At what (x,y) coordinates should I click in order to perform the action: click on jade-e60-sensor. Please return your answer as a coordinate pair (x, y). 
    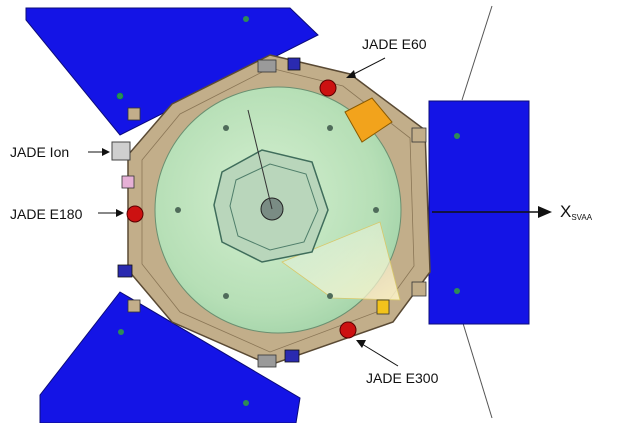
    Looking at the image, I should click on (328, 88).